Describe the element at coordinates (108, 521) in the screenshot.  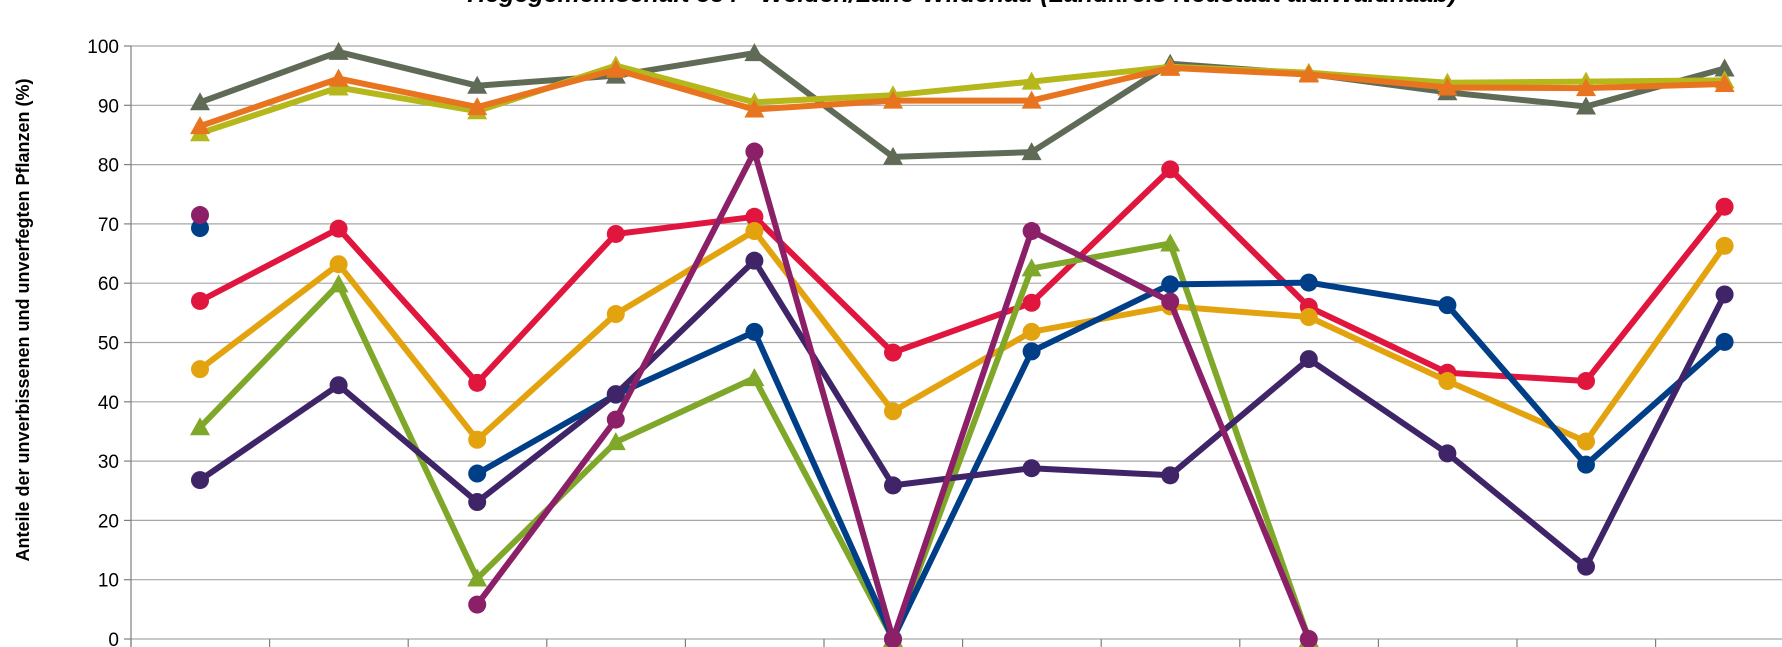
I see `y-tick-label: 20` at that location.